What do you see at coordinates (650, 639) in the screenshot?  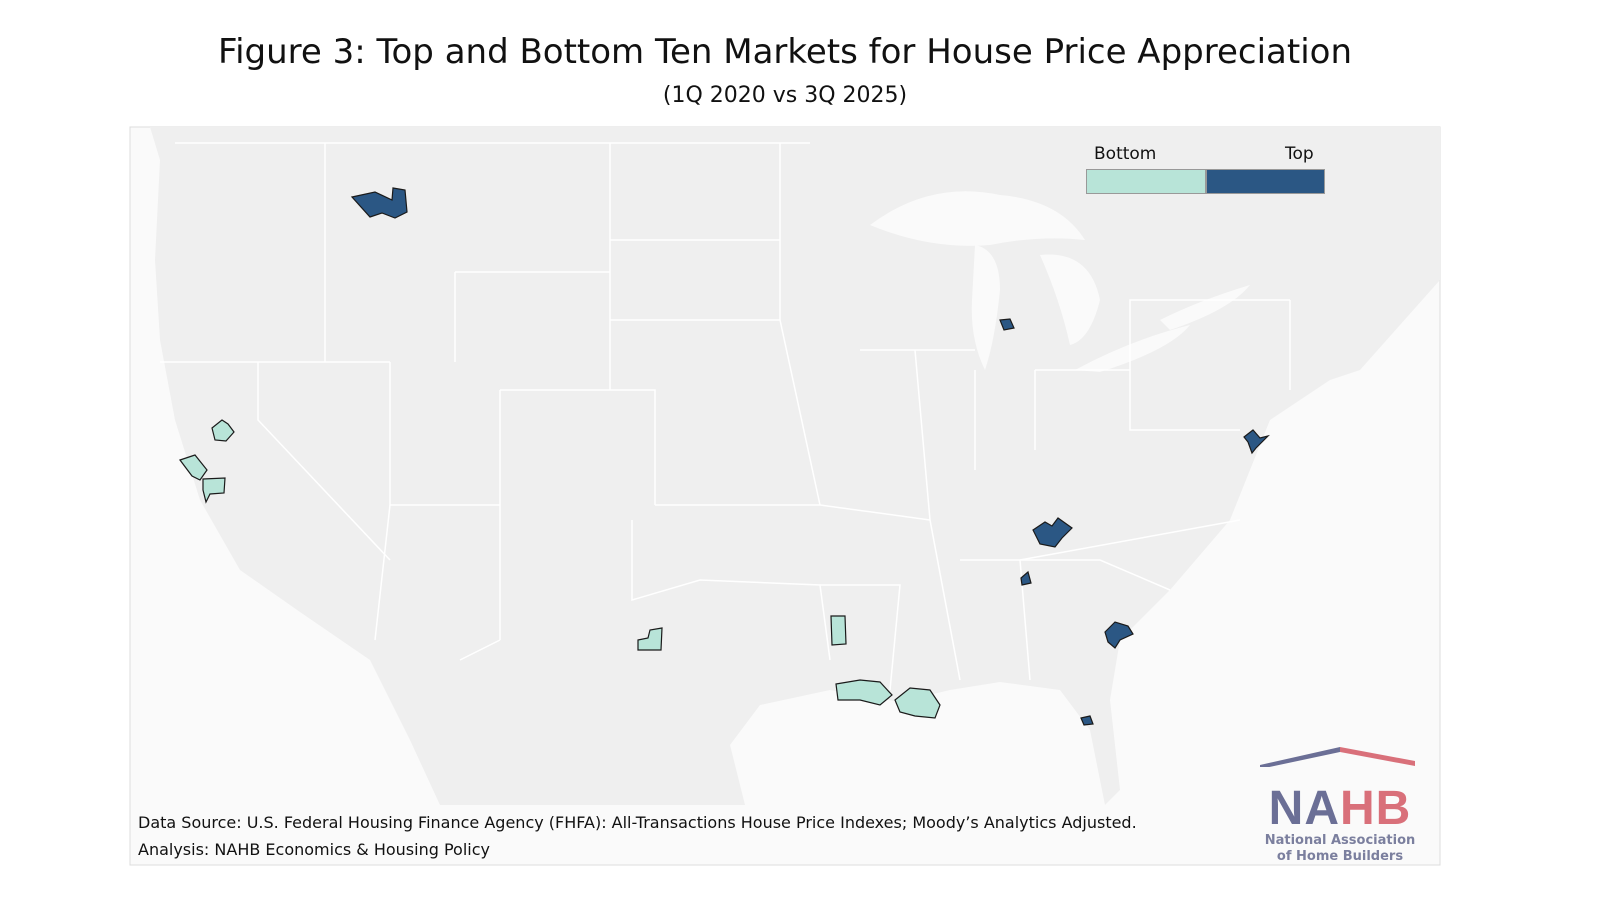 I see `market-bottom-texas` at bounding box center [650, 639].